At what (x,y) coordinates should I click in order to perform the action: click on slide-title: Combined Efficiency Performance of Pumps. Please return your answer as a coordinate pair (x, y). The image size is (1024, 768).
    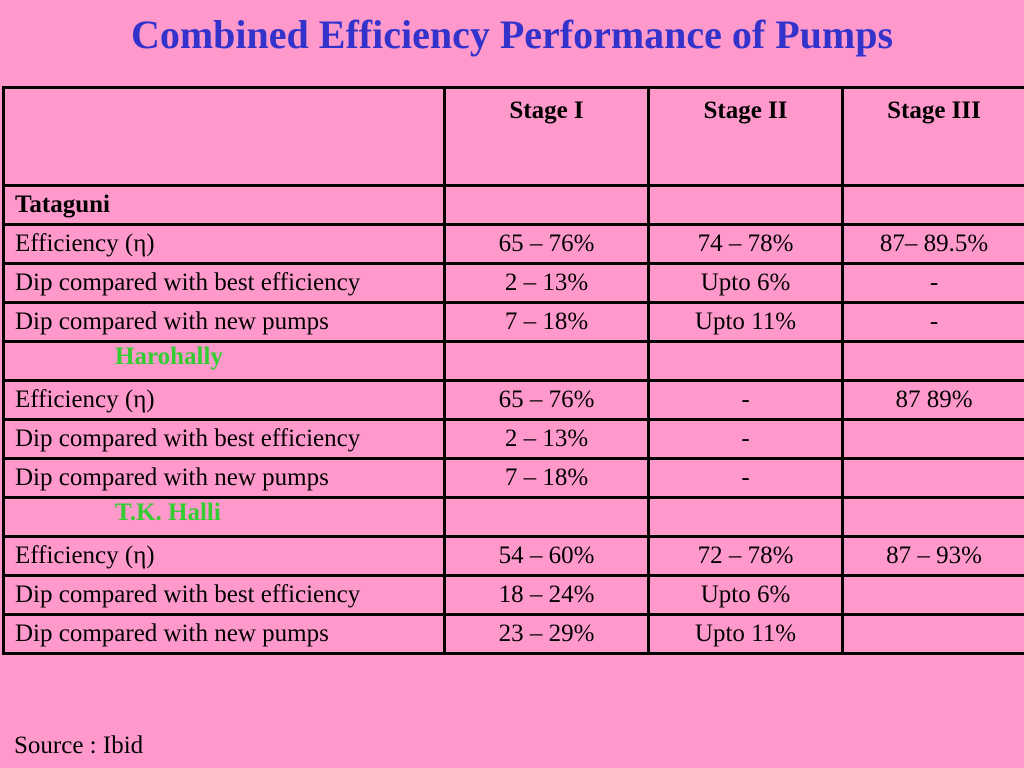
    Looking at the image, I should click on (512, 34).